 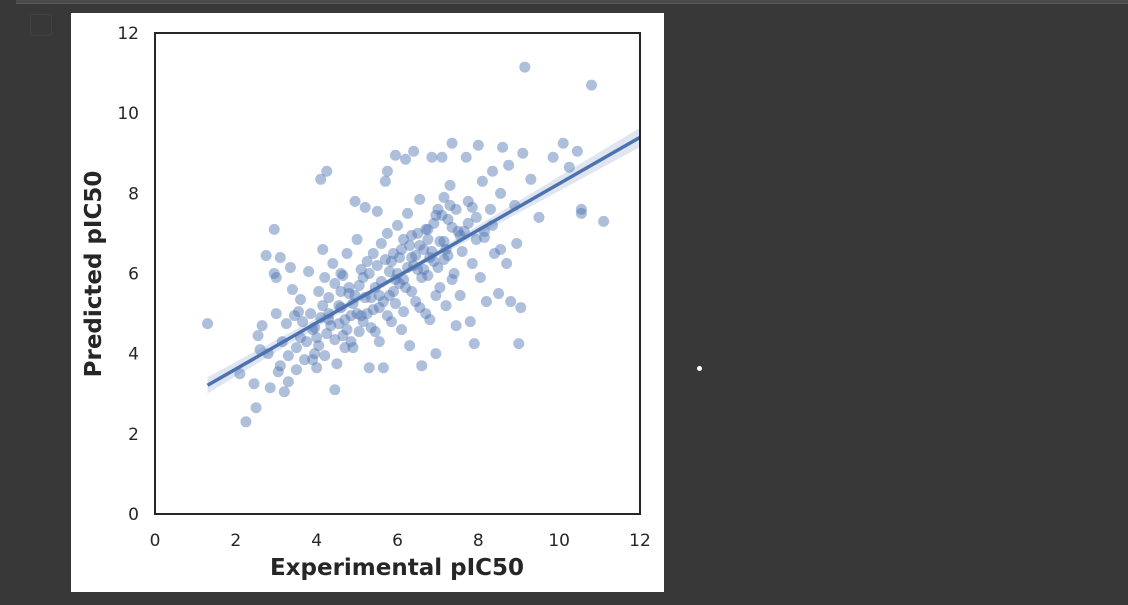 What do you see at coordinates (94, 274) in the screenshot?
I see `y-axis-title: Predicted pIC50` at bounding box center [94, 274].